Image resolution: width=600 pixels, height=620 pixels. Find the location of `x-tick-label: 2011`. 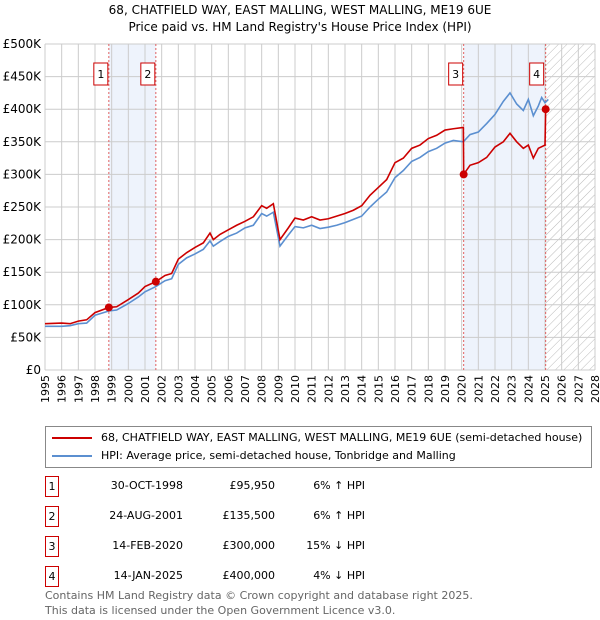

x-tick-label: 2011 is located at coordinates (312, 389).